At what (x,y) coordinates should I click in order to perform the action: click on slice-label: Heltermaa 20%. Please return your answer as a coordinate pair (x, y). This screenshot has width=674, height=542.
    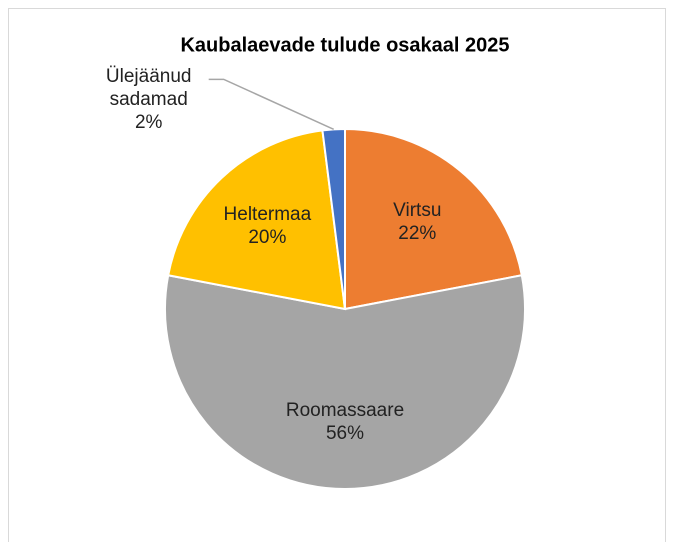
    Looking at the image, I should click on (267, 226).